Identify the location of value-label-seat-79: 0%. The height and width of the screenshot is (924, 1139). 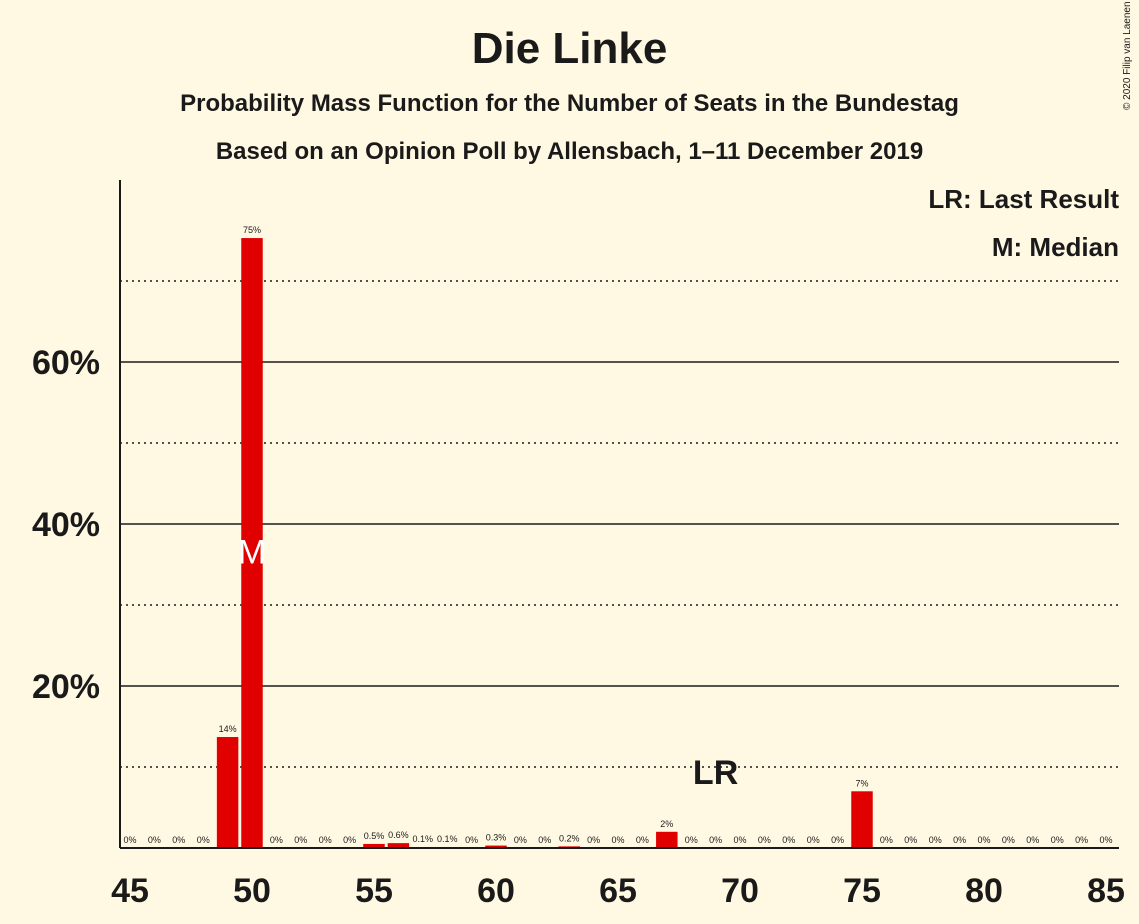
(959, 840).